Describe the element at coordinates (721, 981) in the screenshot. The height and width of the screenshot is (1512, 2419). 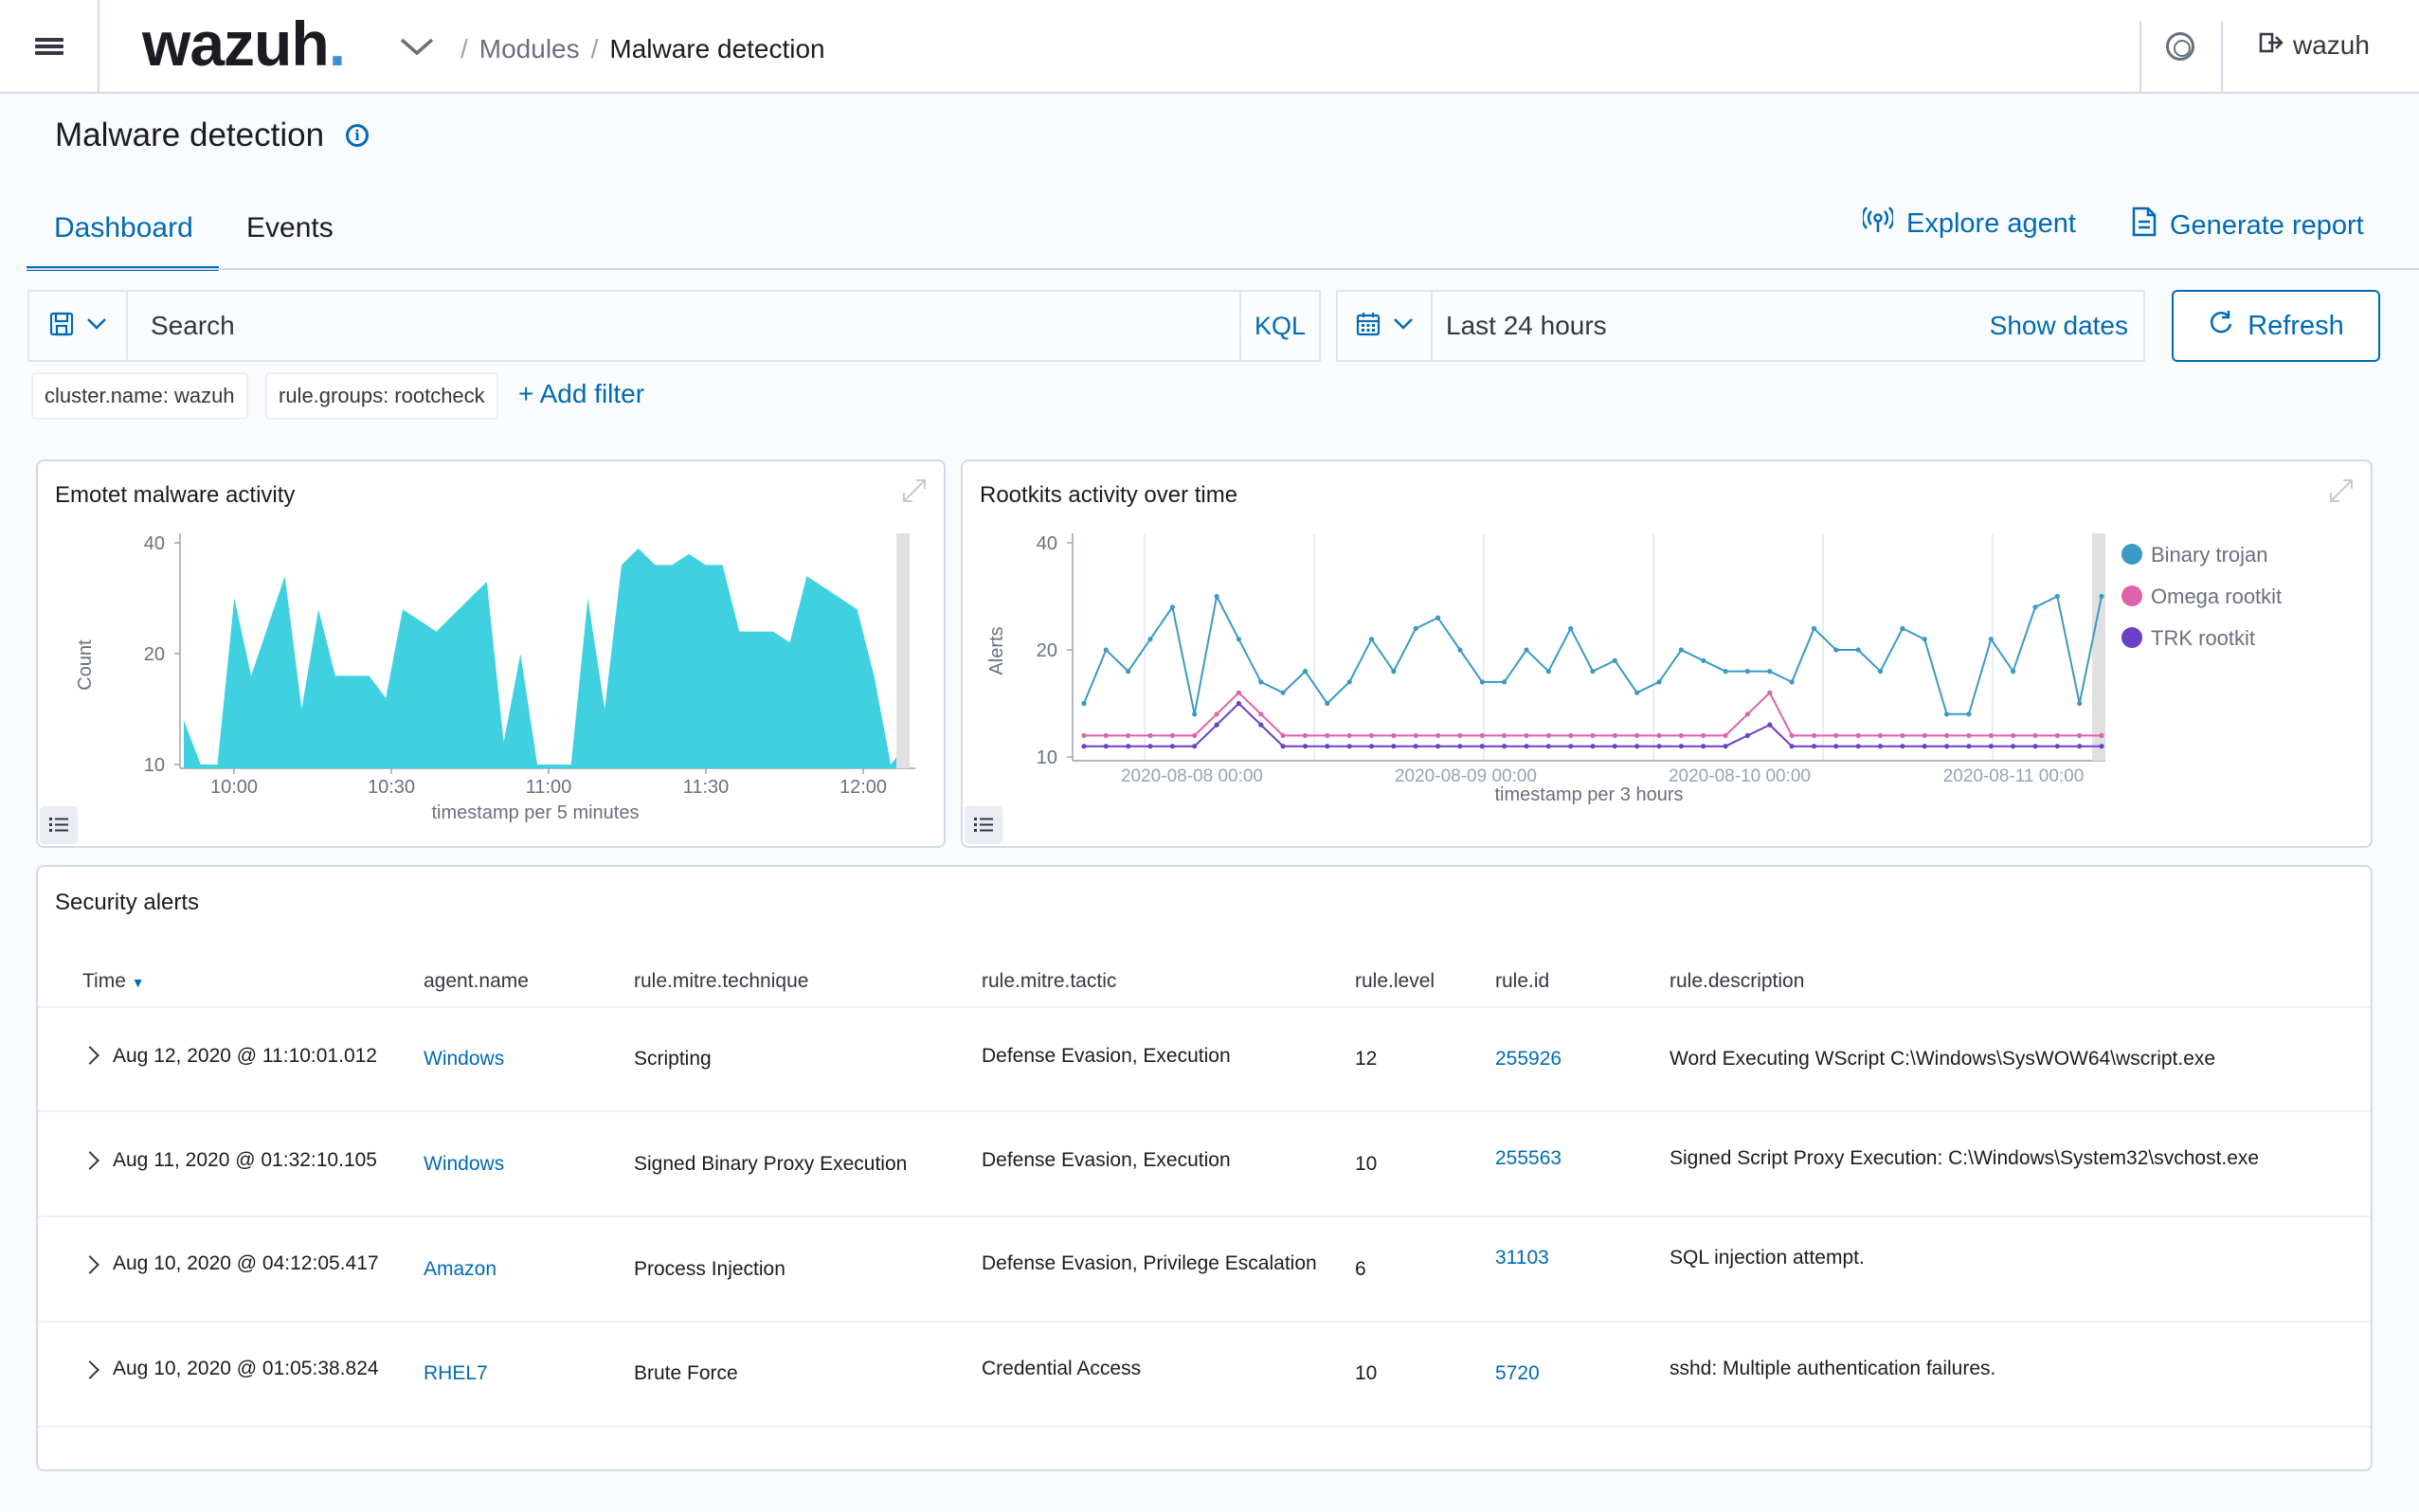
I see `column-header-technique: rule.mitre.technique` at that location.